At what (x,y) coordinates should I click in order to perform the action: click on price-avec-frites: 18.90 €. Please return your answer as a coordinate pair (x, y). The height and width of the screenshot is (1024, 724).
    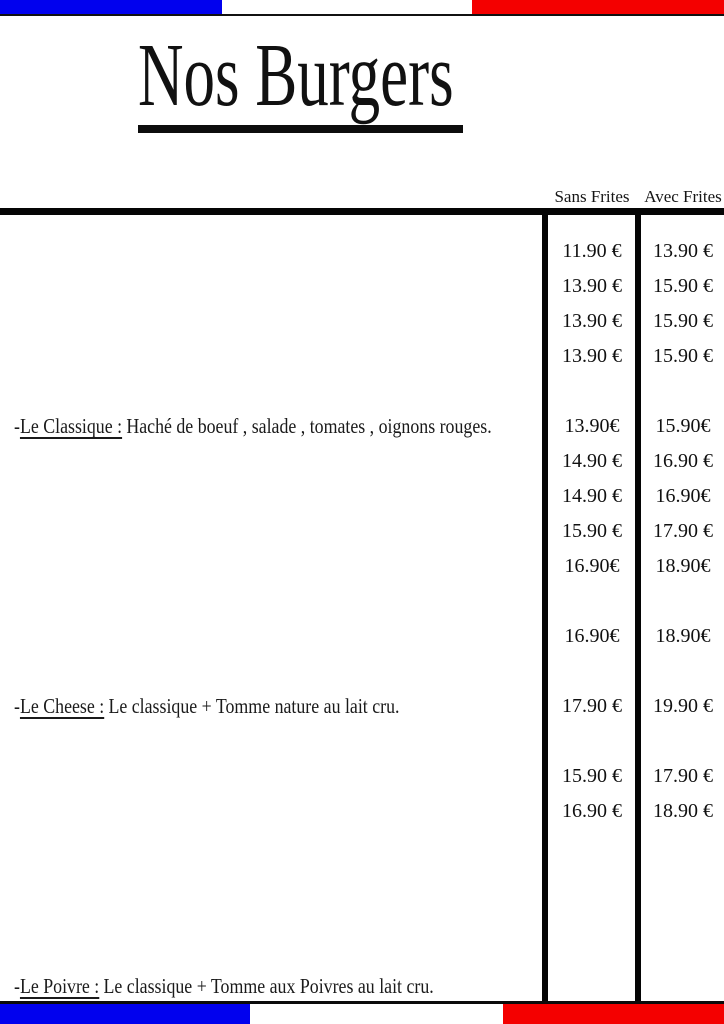
    Looking at the image, I should click on (683, 811).